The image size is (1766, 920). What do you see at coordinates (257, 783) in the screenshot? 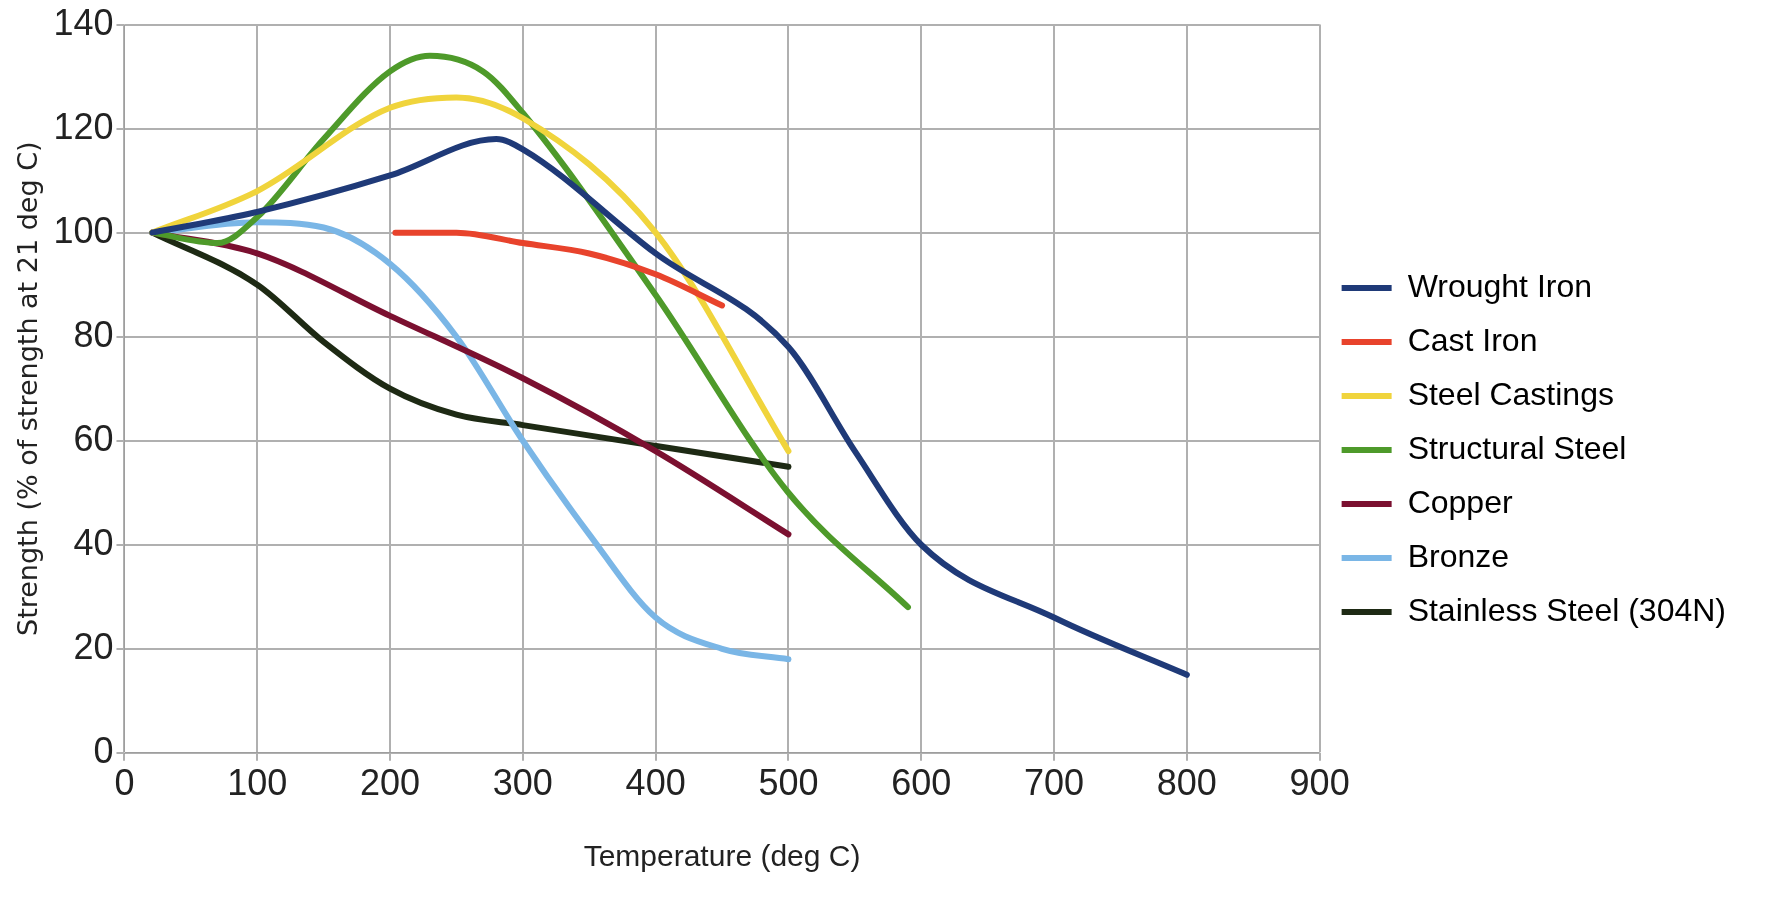
I see `x-tick-label: 100` at bounding box center [257, 783].